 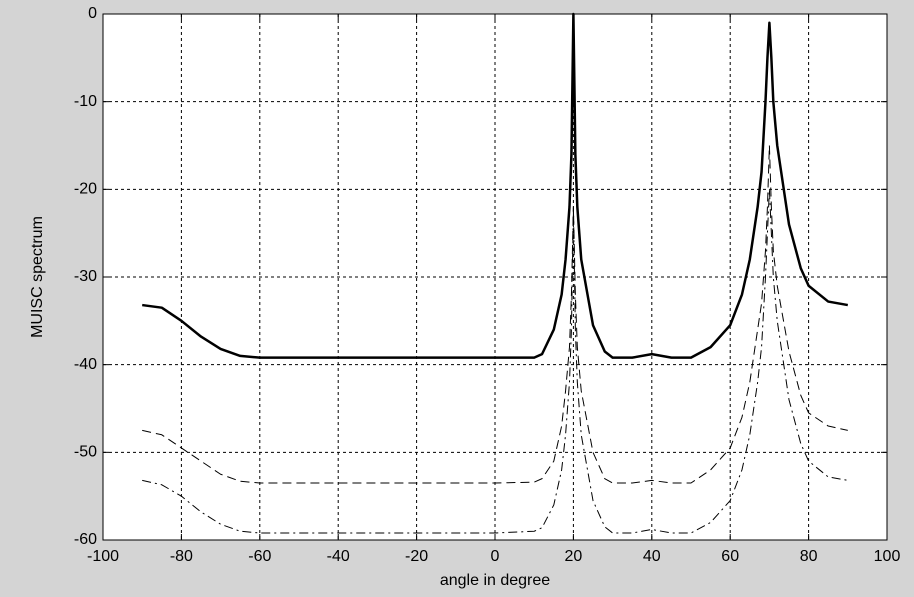 I want to click on x-tick-label: -100, so click(x=103, y=556).